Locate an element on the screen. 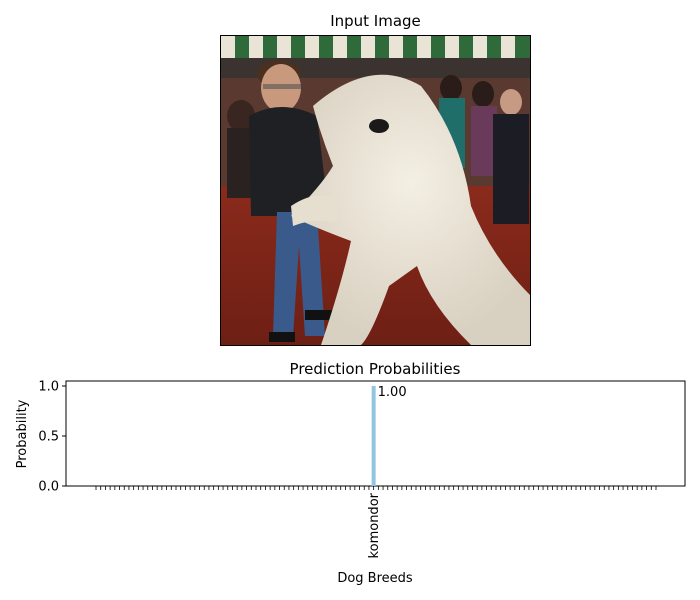 The image size is (700, 600). man-figure is located at coordinates (291, 201).